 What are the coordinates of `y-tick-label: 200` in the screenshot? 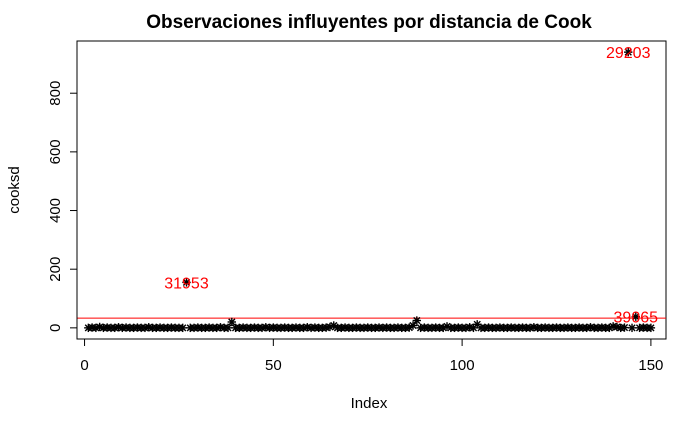 It's located at (55, 269).